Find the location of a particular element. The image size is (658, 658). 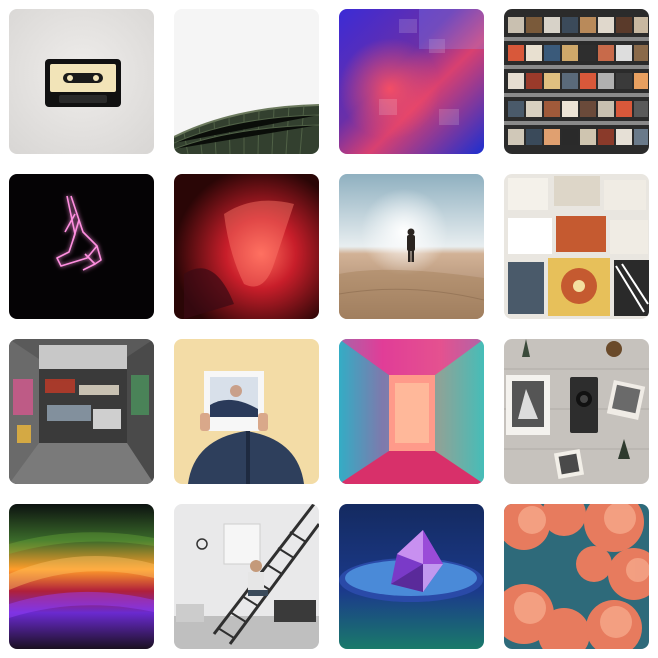

photo-tile-record-store is located at coordinates (576, 81).